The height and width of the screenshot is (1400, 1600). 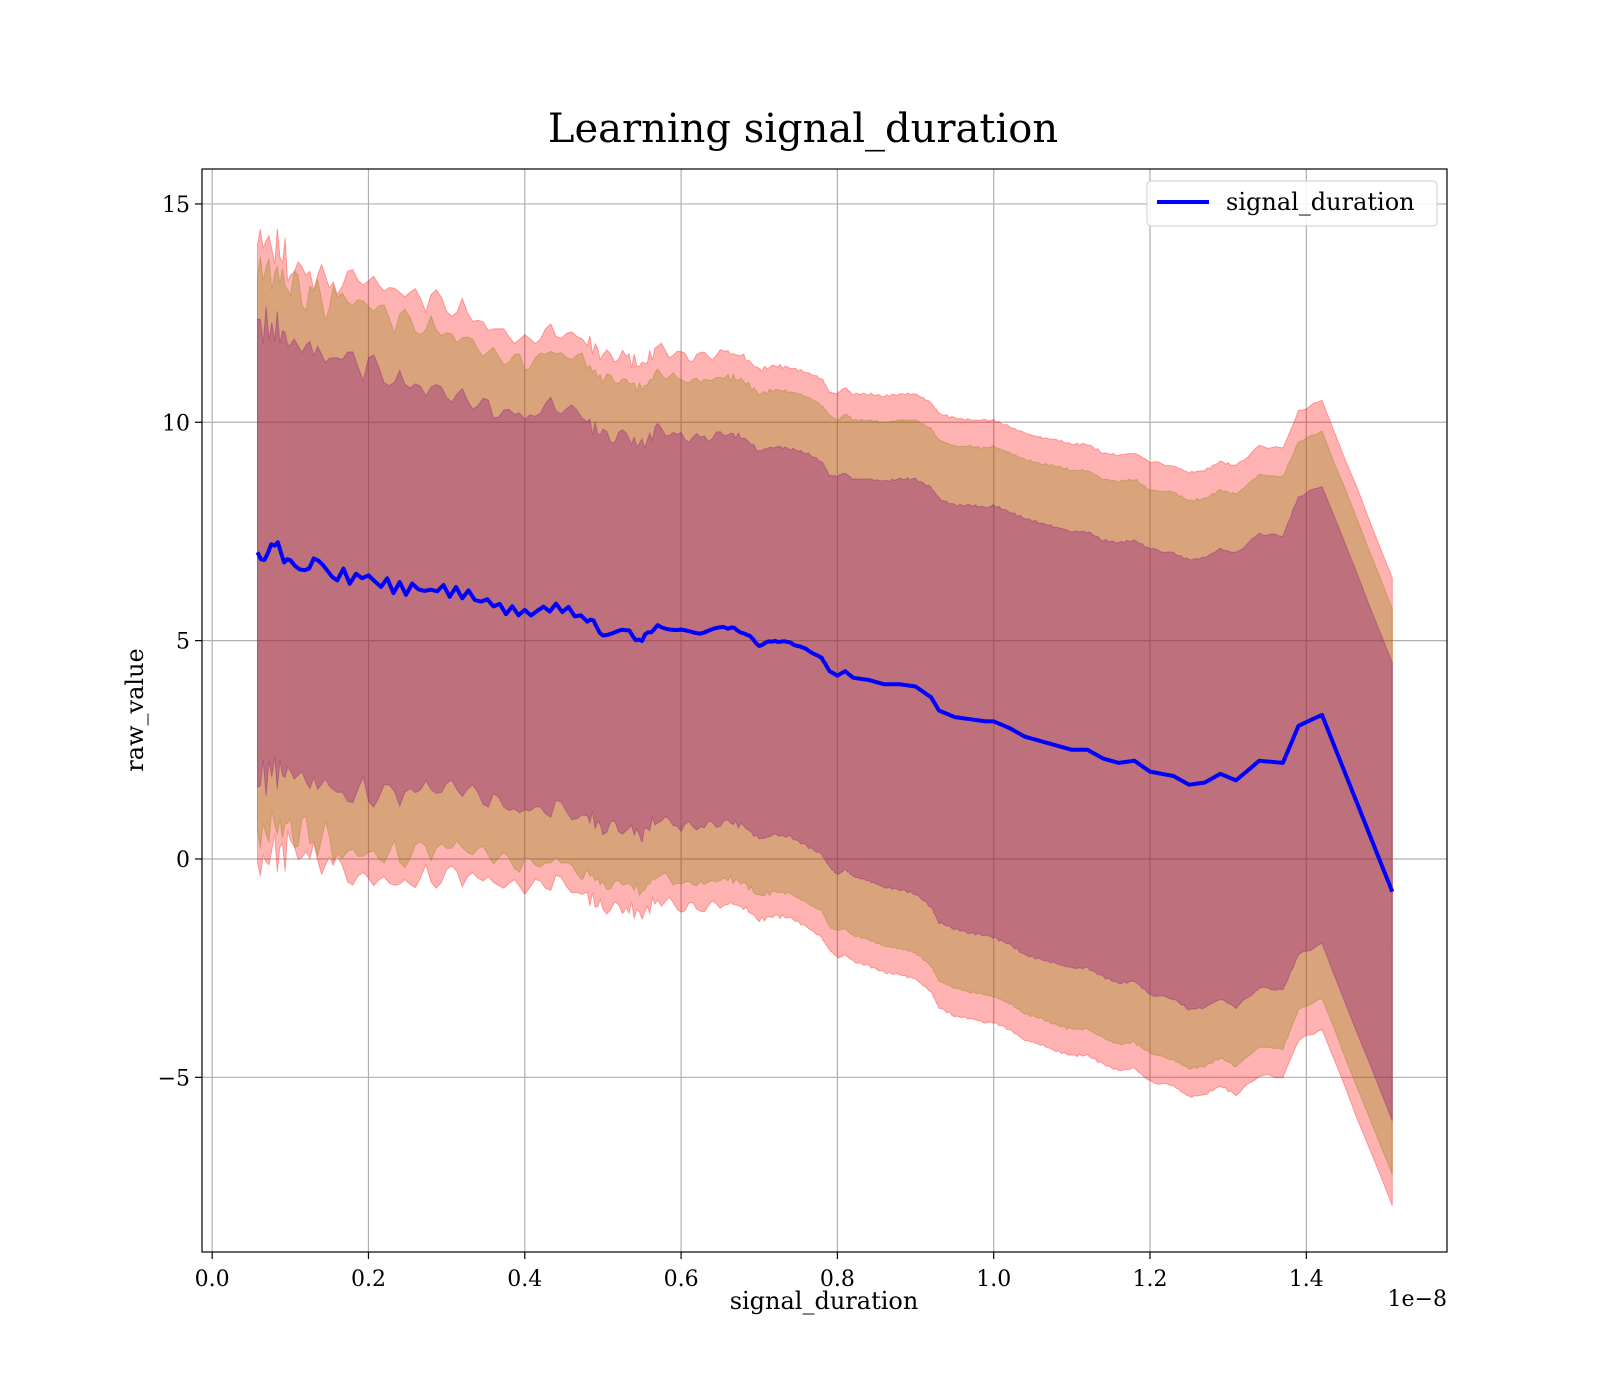 What do you see at coordinates (681, 1279) in the screenshot?
I see `x-tick-label: 0.6` at bounding box center [681, 1279].